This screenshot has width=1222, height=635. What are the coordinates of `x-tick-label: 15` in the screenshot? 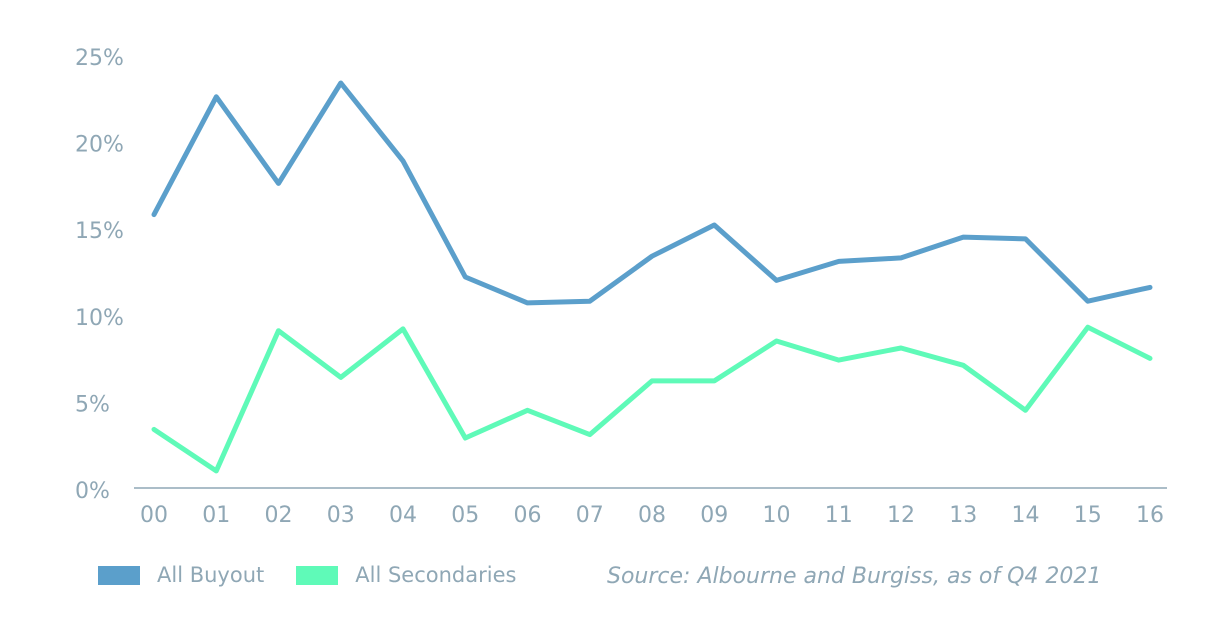 It's located at (1088, 515).